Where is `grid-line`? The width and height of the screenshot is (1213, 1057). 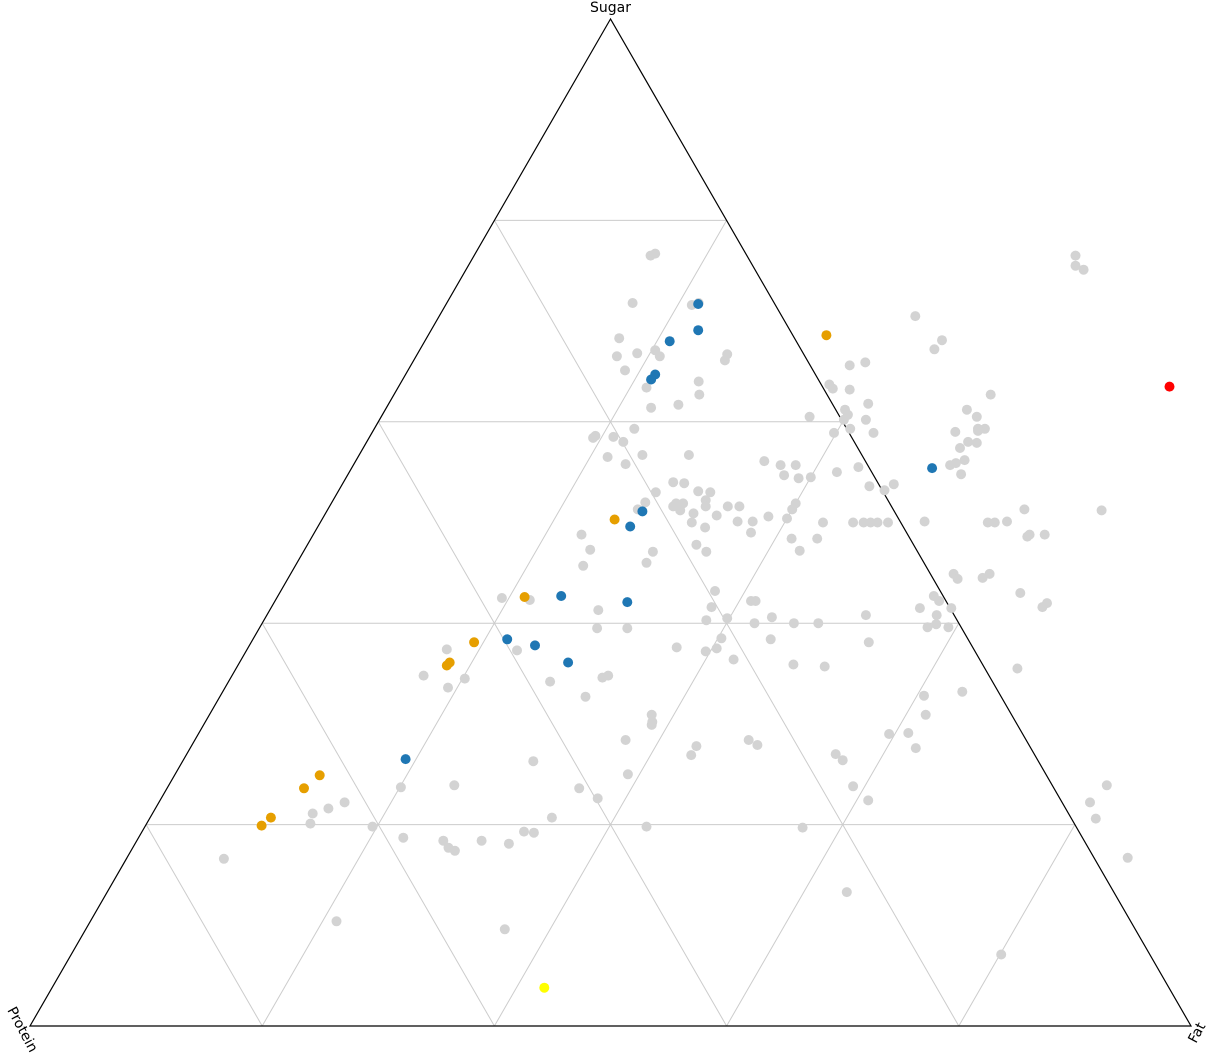
grid-line is located at coordinates (378, 824).